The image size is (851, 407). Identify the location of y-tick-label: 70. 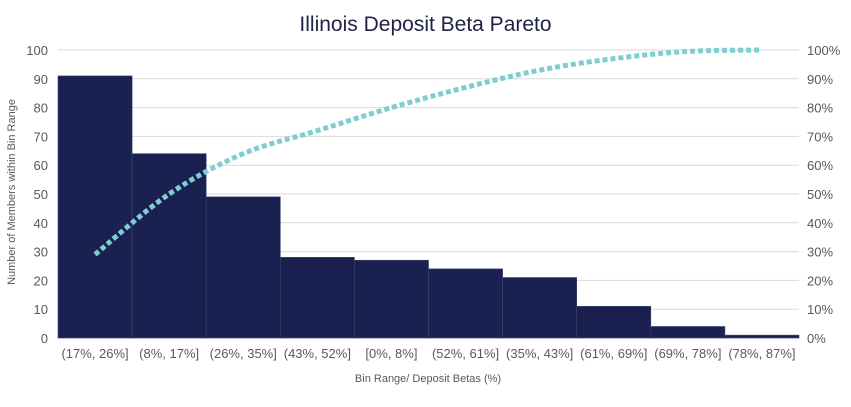
(41, 136).